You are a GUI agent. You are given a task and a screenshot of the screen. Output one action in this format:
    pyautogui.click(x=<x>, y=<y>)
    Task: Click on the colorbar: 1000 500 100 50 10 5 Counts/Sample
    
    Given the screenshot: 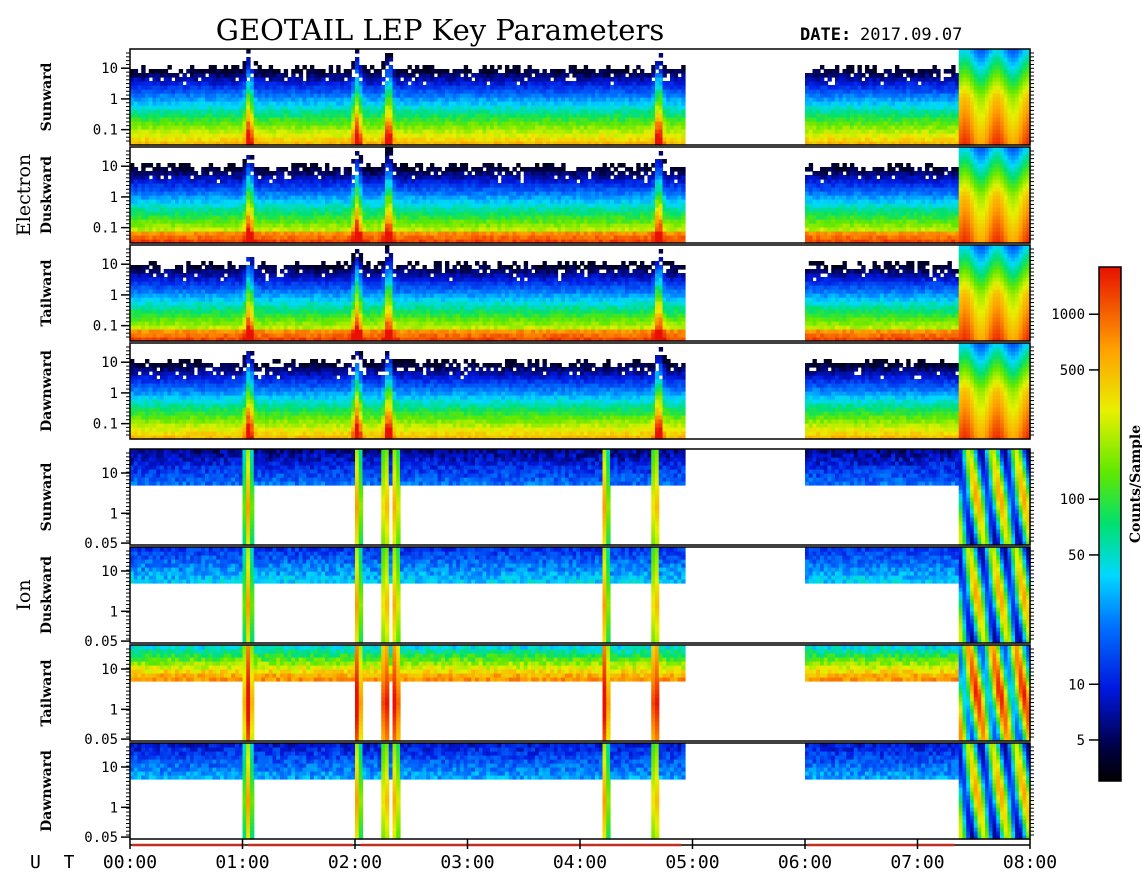 What is the action you would take?
    pyautogui.click(x=1096, y=524)
    